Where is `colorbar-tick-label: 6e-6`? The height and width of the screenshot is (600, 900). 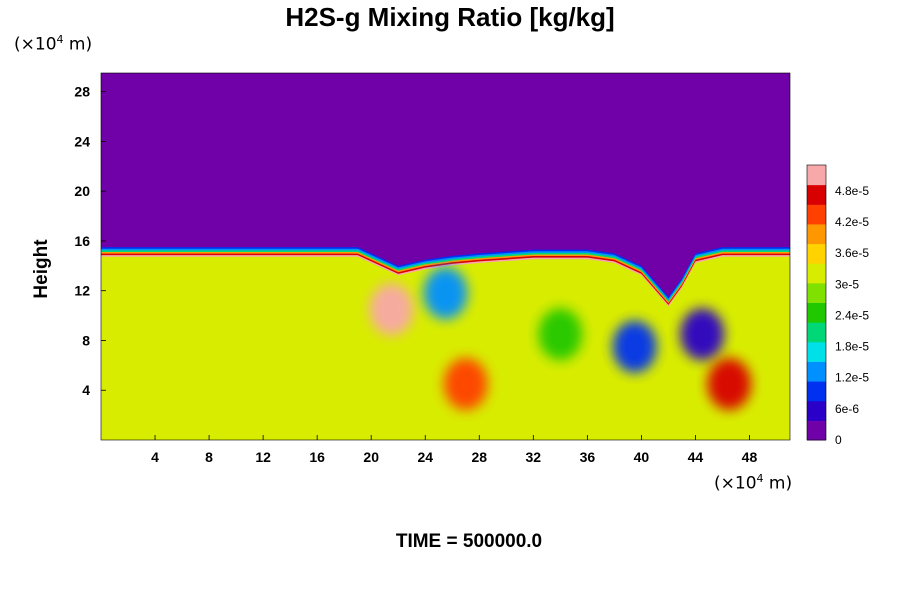
colorbar-tick-label: 6e-6 is located at coordinates (847, 409).